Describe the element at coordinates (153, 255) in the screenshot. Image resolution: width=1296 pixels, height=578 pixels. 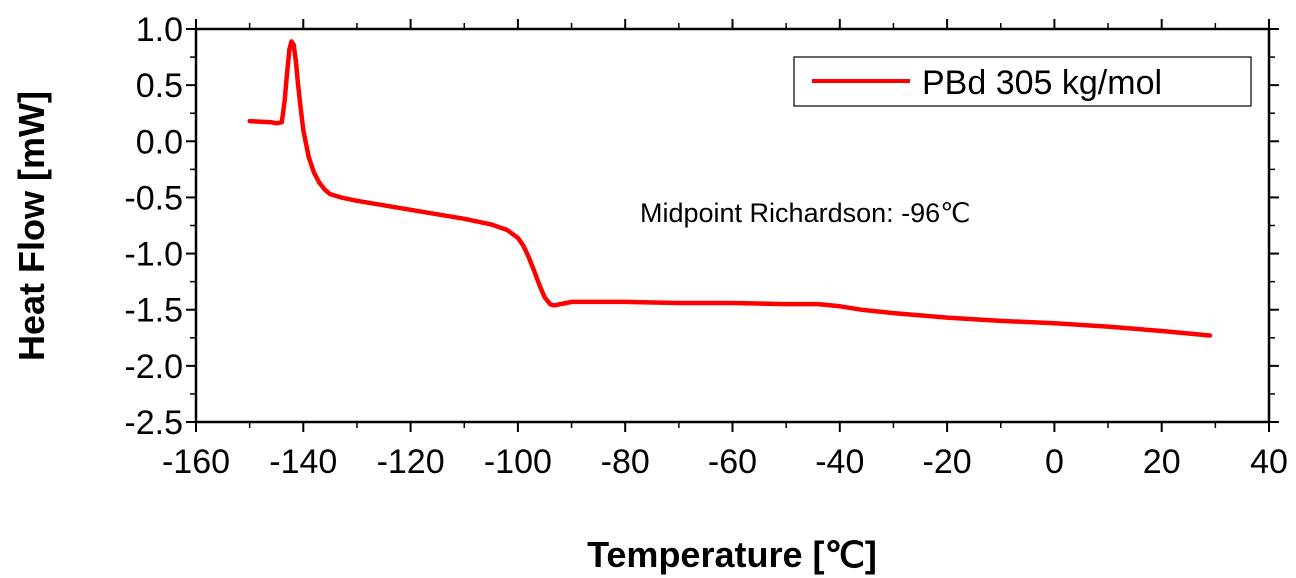
I see `y-tick-label: -1.0` at that location.